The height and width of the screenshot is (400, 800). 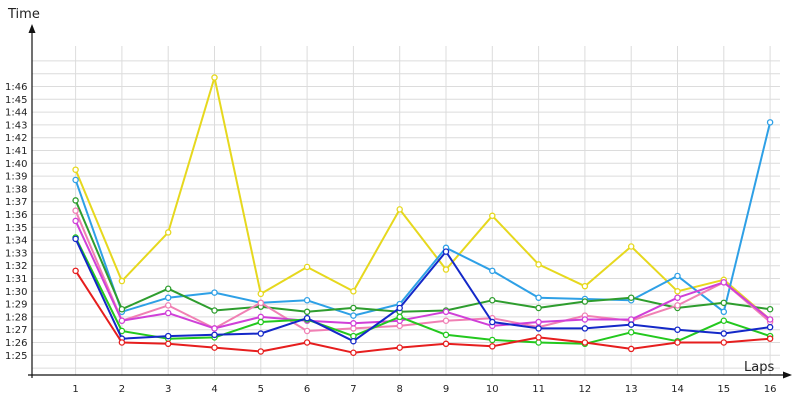 What do you see at coordinates (16, 343) in the screenshot?
I see `y-tick-label: 1:26` at bounding box center [16, 343].